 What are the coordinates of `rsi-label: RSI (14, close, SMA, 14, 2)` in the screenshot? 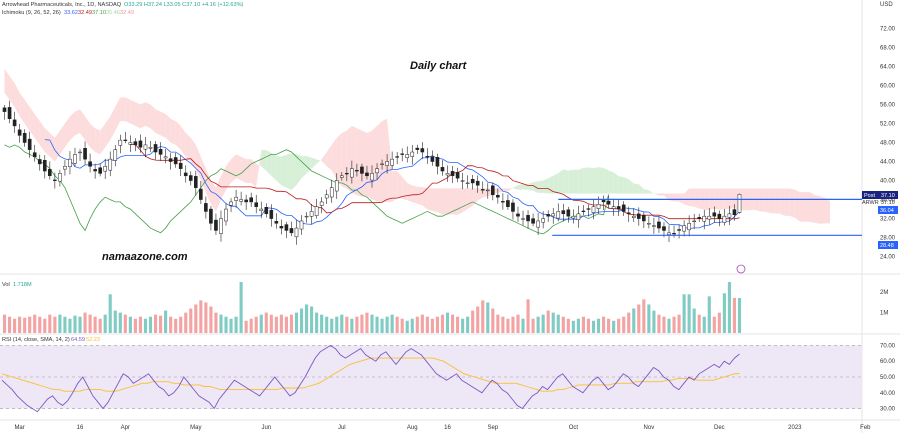 It's located at (36, 340).